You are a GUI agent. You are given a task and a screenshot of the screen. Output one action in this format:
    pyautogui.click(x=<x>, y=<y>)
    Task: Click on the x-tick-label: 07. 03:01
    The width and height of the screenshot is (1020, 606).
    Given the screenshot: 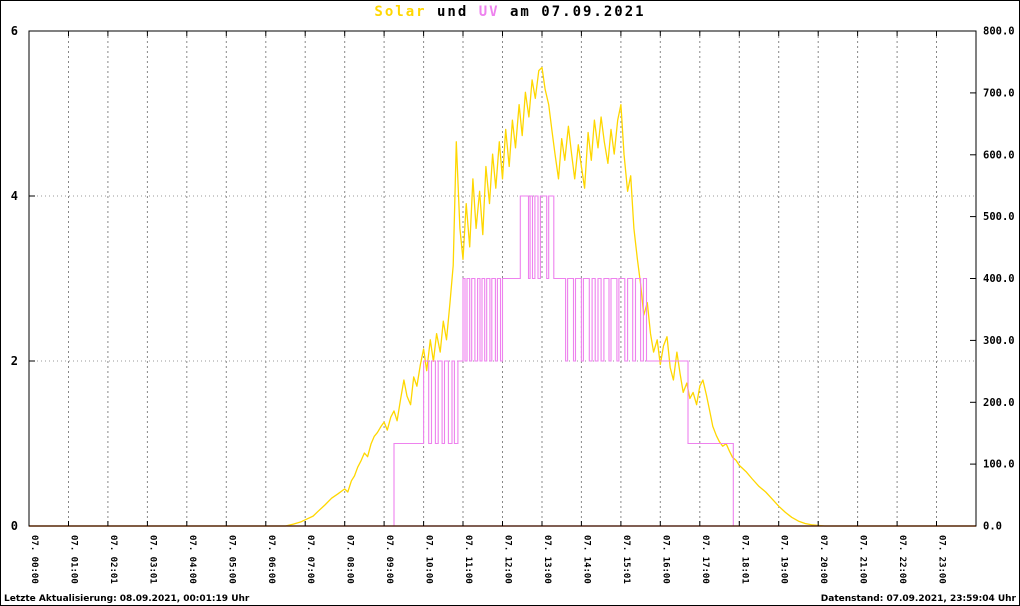 What is the action you would take?
    pyautogui.click(x=152, y=559)
    